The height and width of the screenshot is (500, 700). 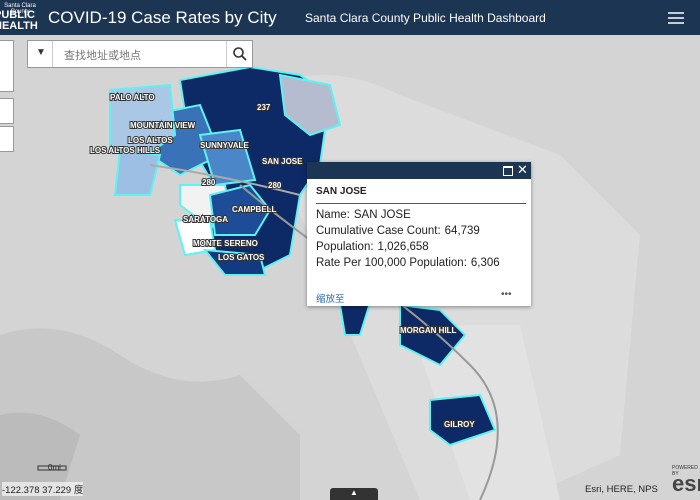 I want to click on field-label: Cumulative Case Count:, so click(x=378, y=231).